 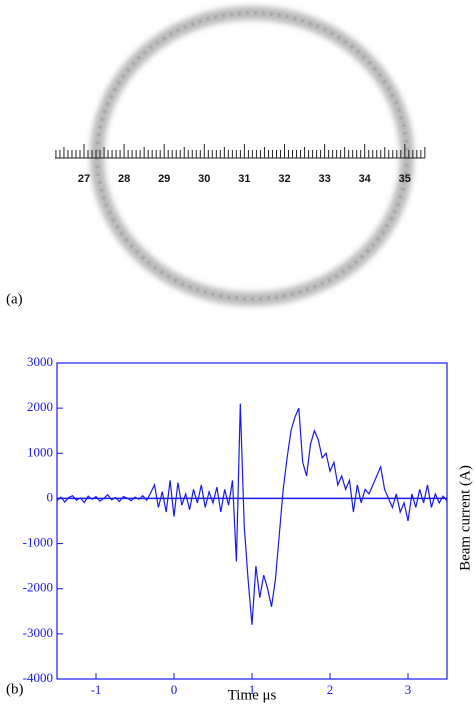 I want to click on y-tick-label: 0, so click(x=50, y=496).